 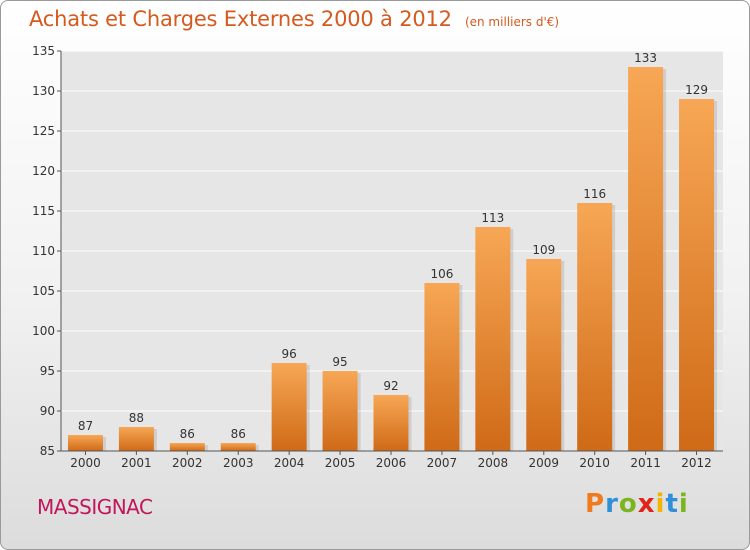 What do you see at coordinates (696, 90) in the screenshot?
I see `data-label: 129` at bounding box center [696, 90].